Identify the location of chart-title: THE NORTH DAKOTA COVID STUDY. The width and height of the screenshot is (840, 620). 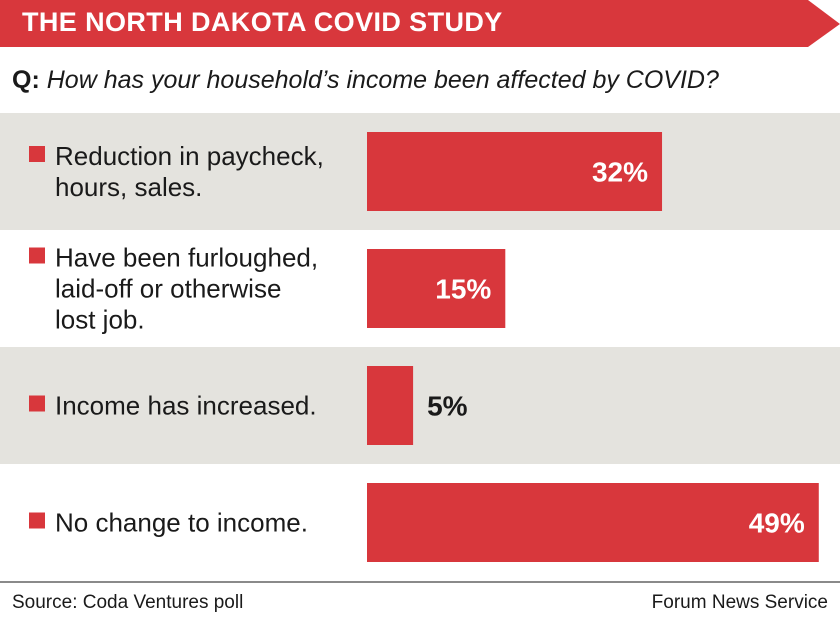
(262, 22).